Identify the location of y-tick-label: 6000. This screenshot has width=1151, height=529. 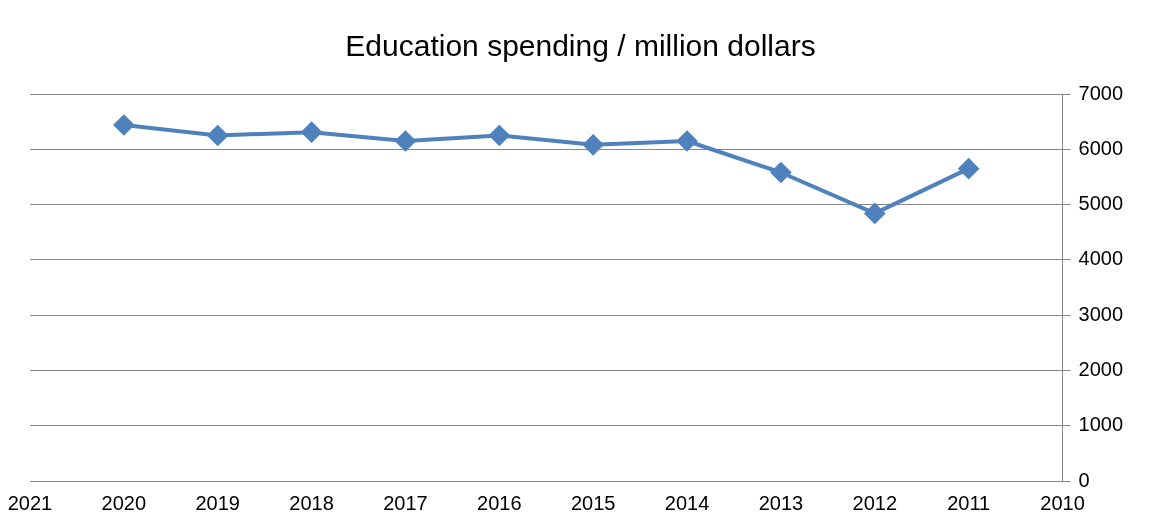
(1101, 147).